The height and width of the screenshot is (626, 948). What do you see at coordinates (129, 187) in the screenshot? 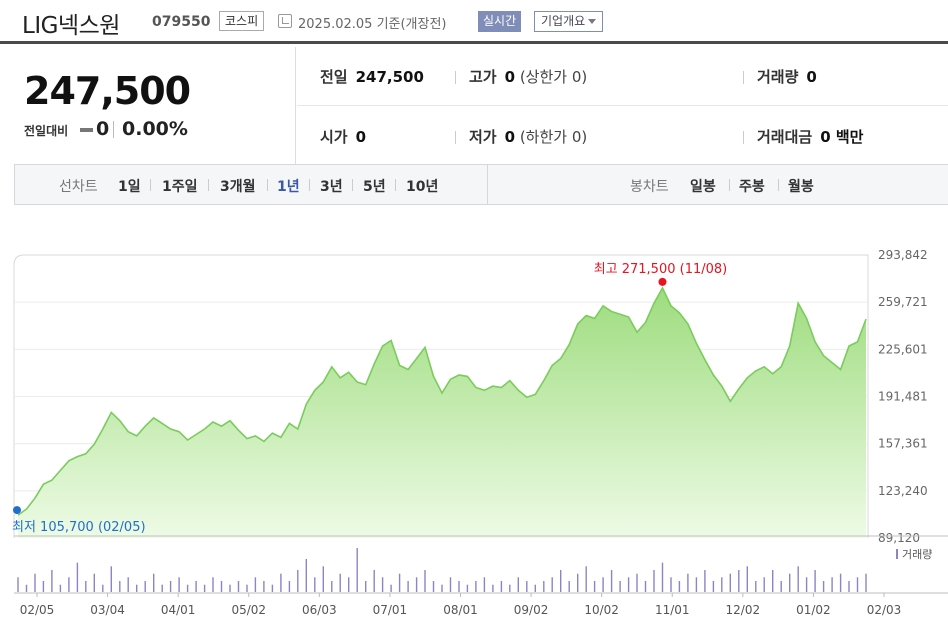
I see `tab-1d: 1일` at bounding box center [129, 187].